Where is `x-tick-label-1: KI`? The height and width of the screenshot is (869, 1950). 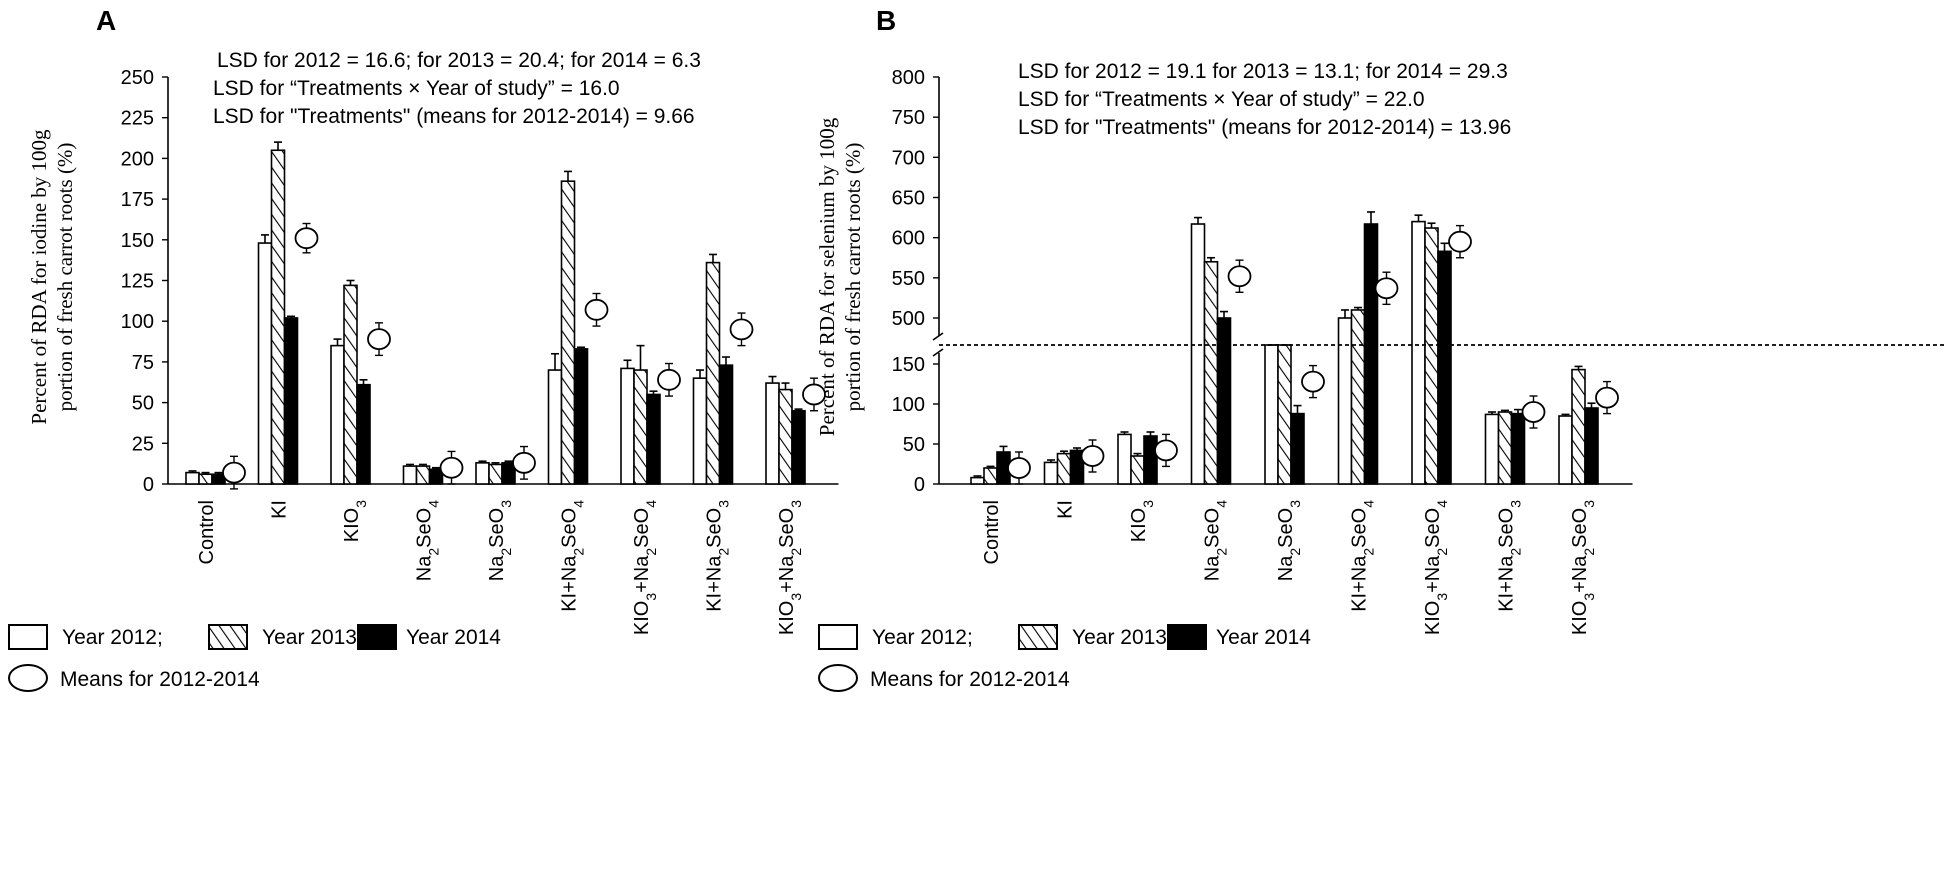
x-tick-label-1: KI is located at coordinates (1066, 509).